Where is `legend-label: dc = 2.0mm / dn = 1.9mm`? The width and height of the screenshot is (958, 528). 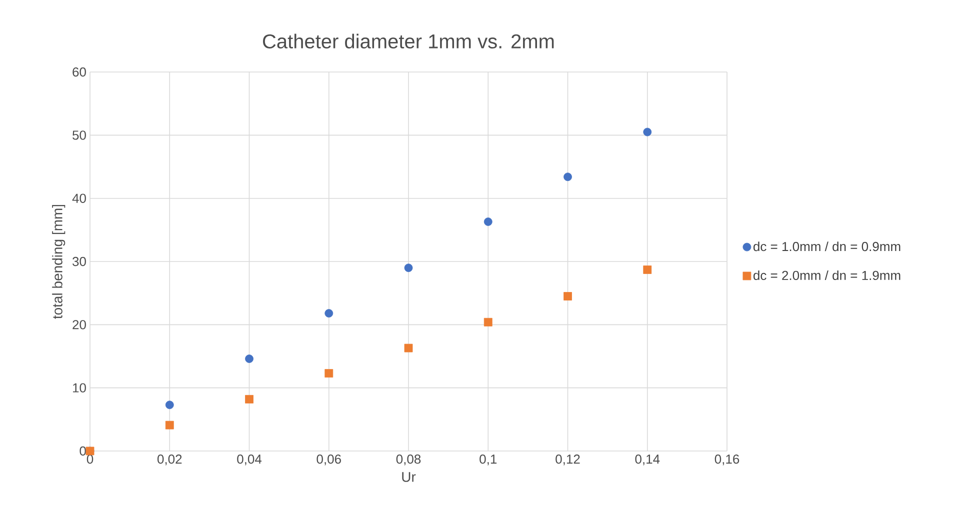
legend-label: dc = 2.0mm / dn = 1.9mm is located at coordinates (827, 275).